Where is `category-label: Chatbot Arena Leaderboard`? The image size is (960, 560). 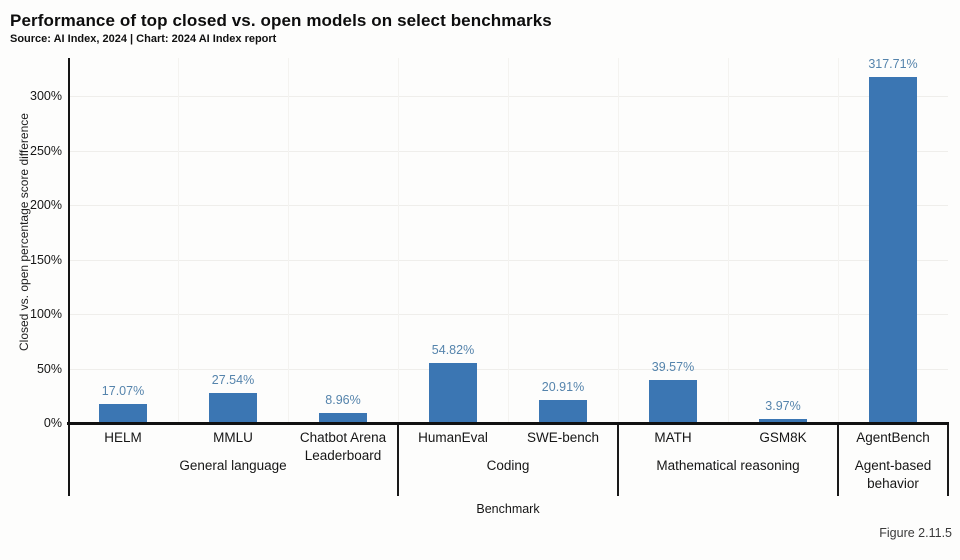
category-label: Chatbot Arena Leaderboard is located at coordinates (343, 446).